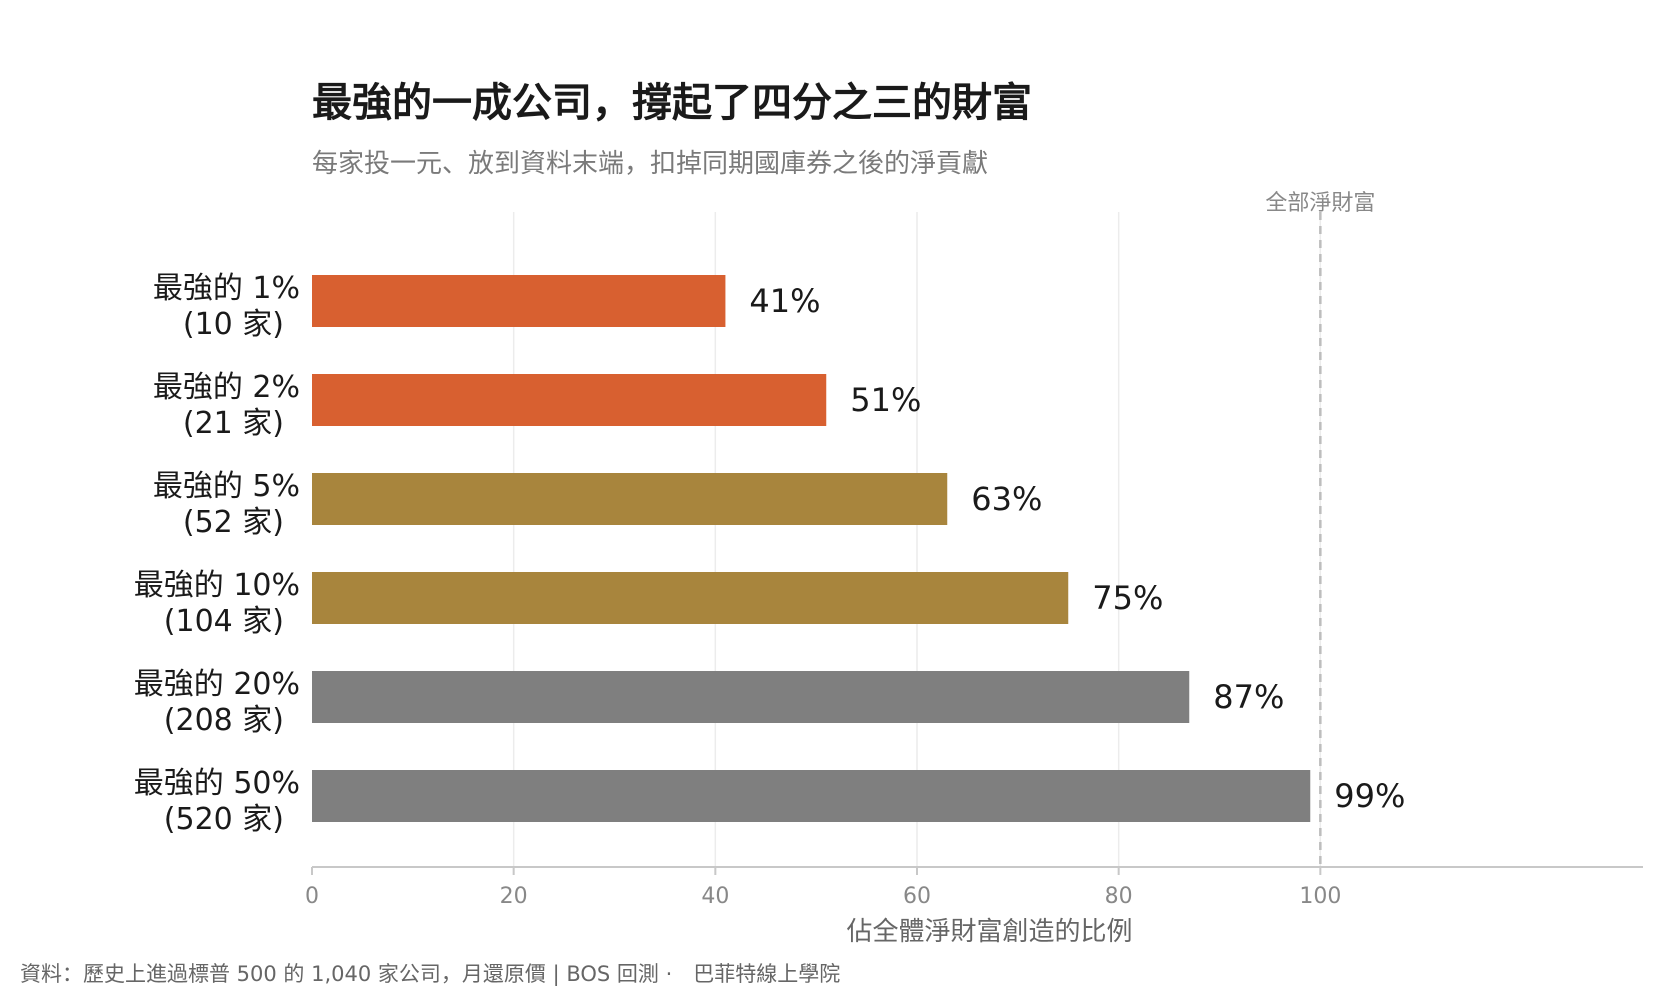 This screenshot has width=1666, height=1003. I want to click on category-sublabel: (104 家), so click(224, 621).